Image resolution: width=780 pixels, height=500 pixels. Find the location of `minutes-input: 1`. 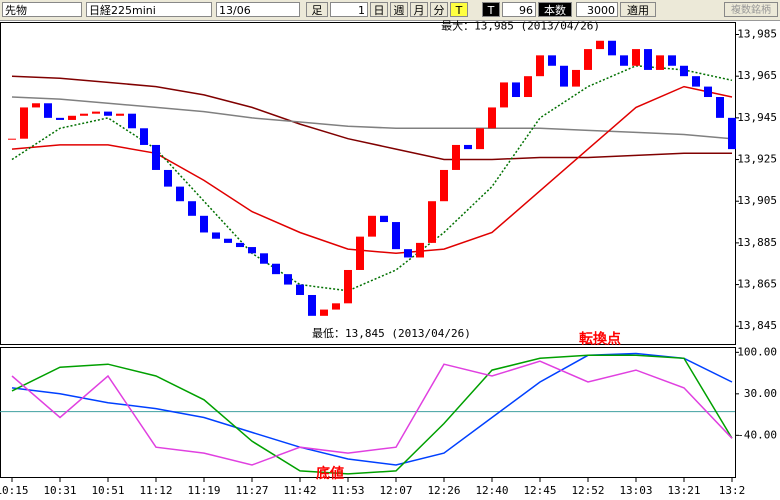

minutes-input: 1 is located at coordinates (349, 9).